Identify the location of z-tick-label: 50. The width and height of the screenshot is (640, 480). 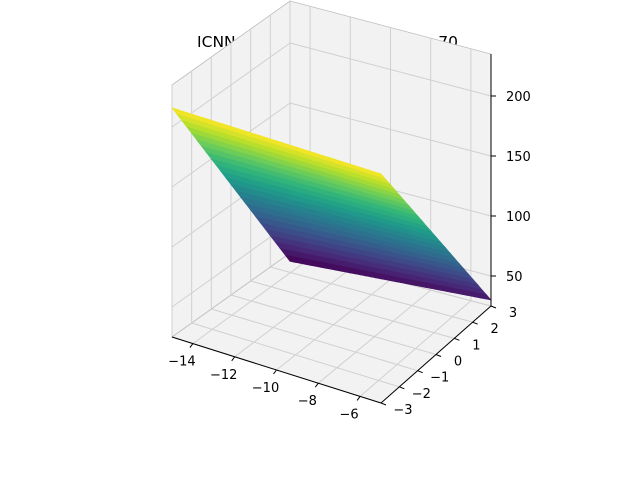
(514, 277).